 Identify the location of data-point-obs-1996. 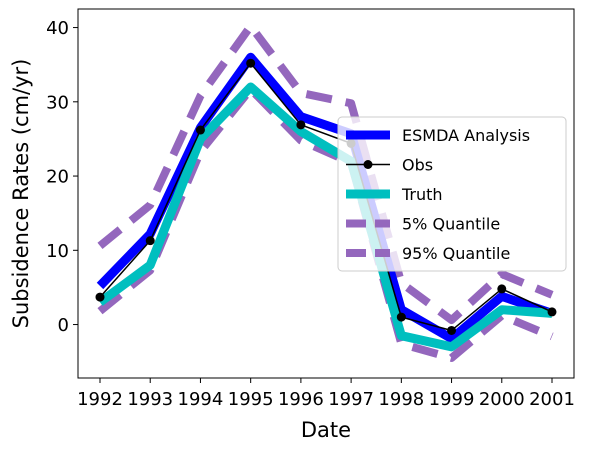
(301, 125).